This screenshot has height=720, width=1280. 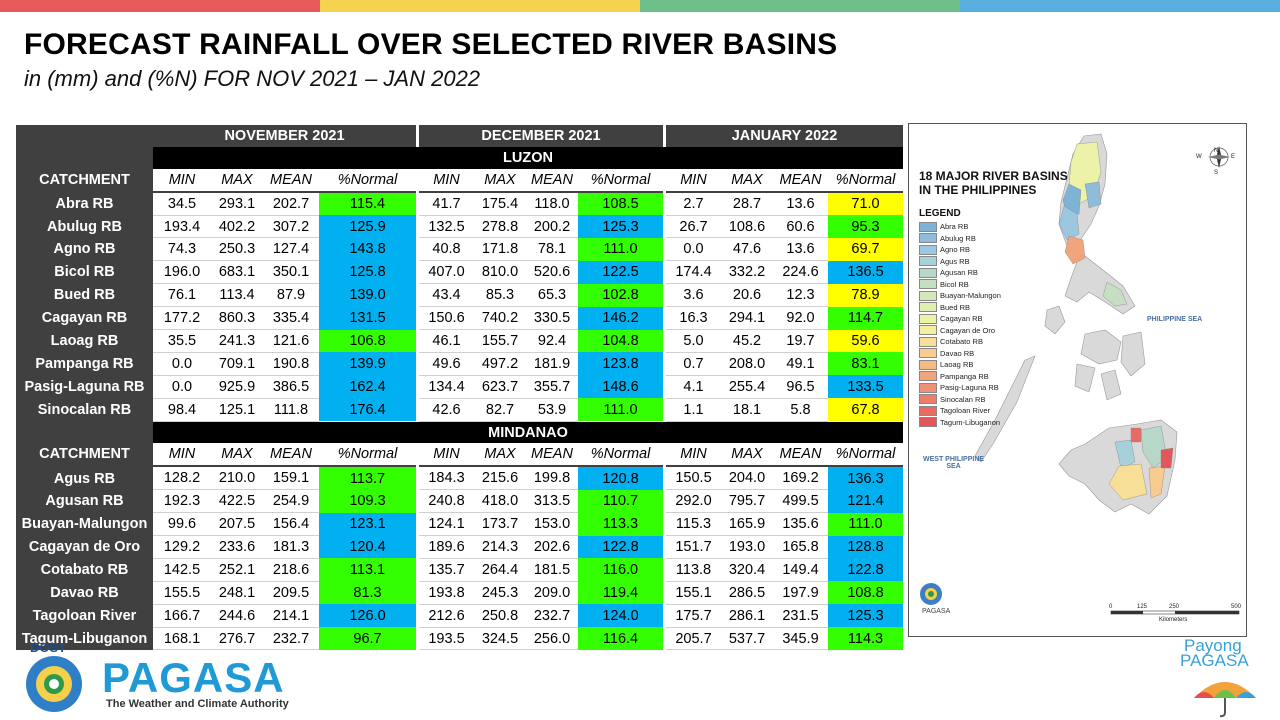 What do you see at coordinates (500, 295) in the screenshot?
I see `value-cell: 85.3` at bounding box center [500, 295].